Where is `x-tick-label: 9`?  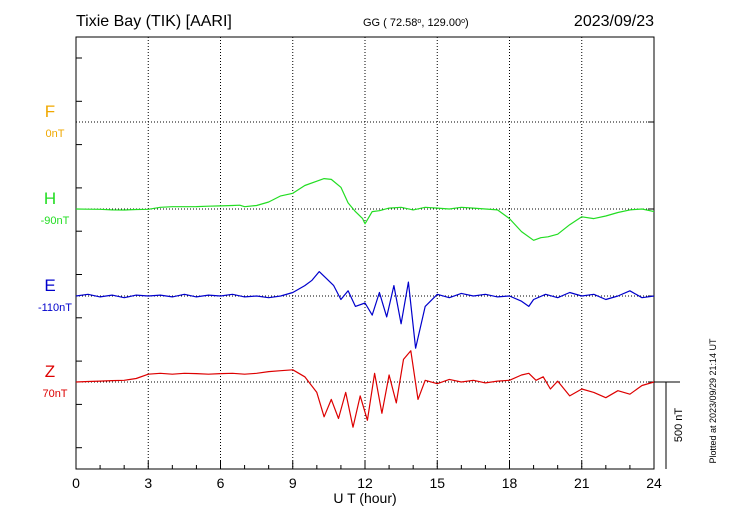 x-tick-label: 9 is located at coordinates (293, 483).